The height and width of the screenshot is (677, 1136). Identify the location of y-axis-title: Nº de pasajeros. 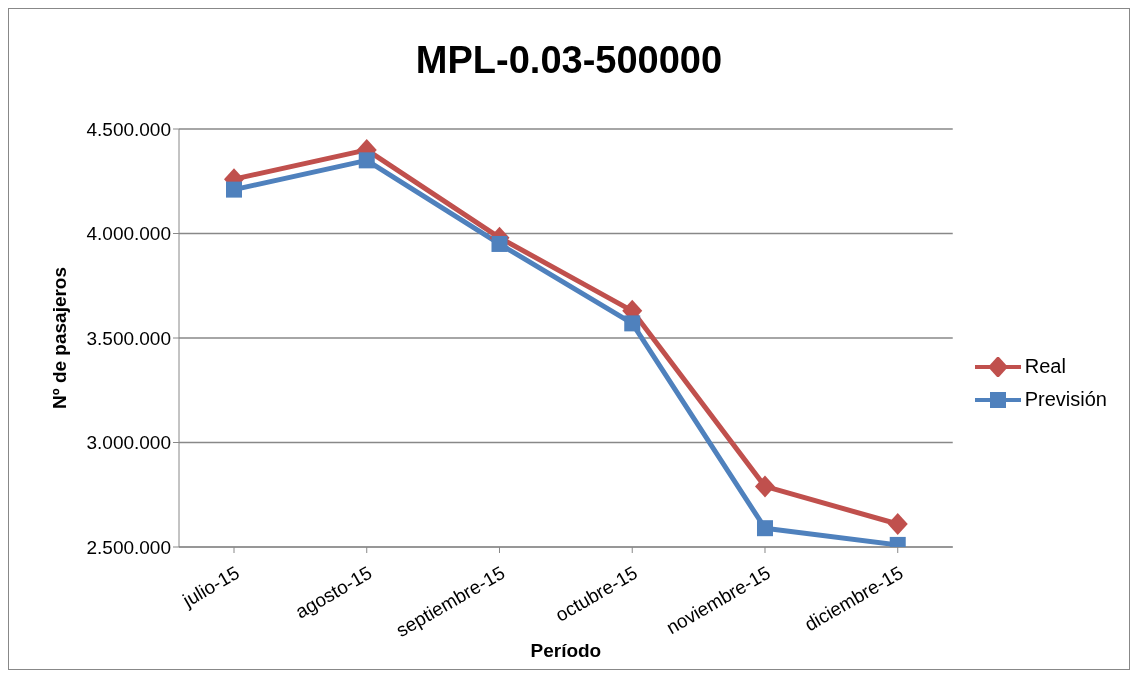
(59, 338).